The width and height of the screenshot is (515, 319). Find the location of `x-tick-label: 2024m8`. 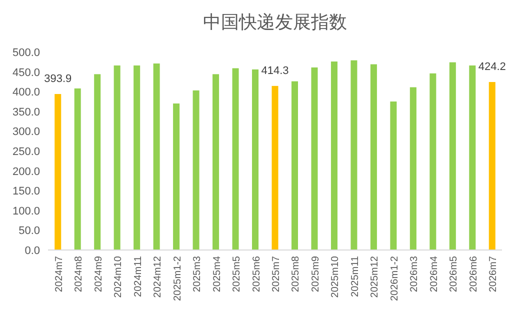

x-tick-label: 2024m8 is located at coordinates (79, 274).